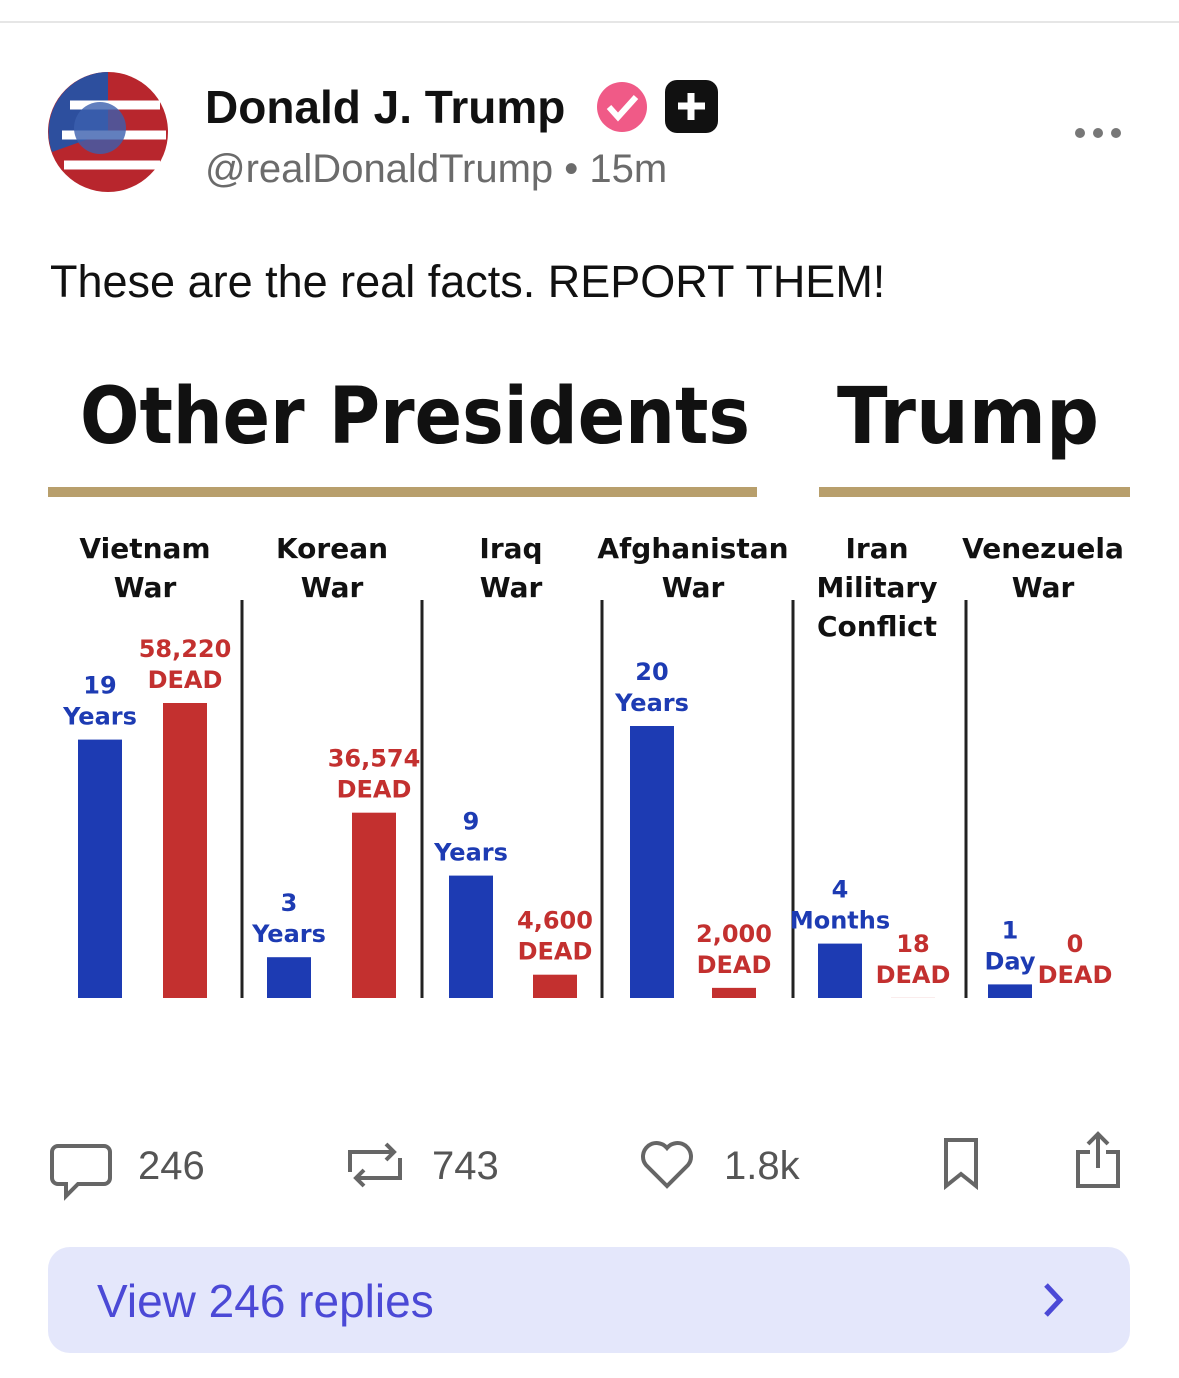 This screenshot has height=1378, width=1179. I want to click on more-menu, so click(1098, 133).